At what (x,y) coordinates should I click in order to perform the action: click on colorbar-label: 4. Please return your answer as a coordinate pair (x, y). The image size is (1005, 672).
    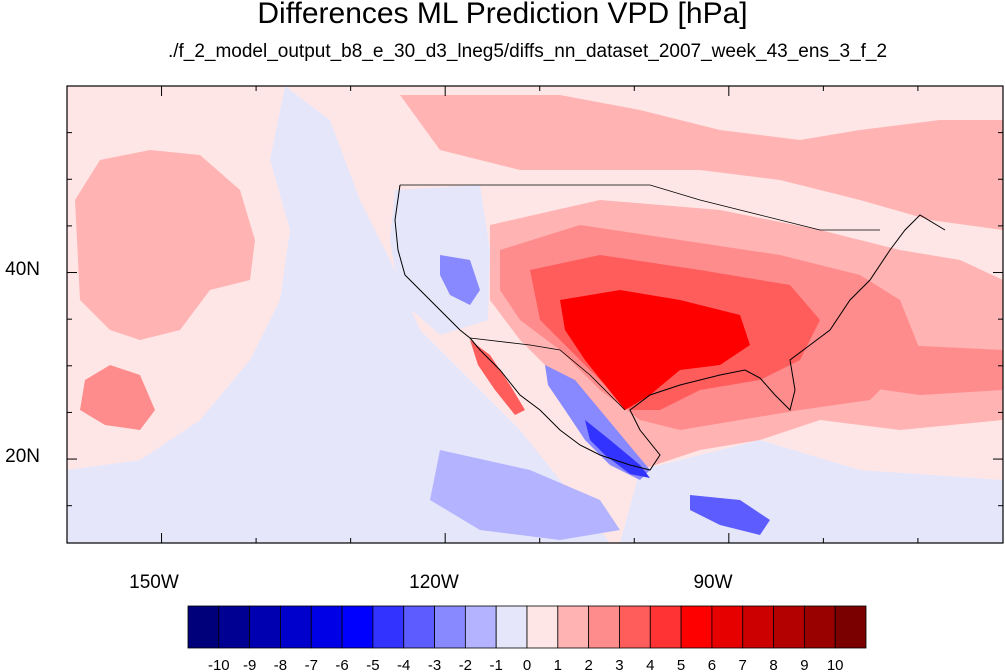
    Looking at the image, I should click on (650, 664).